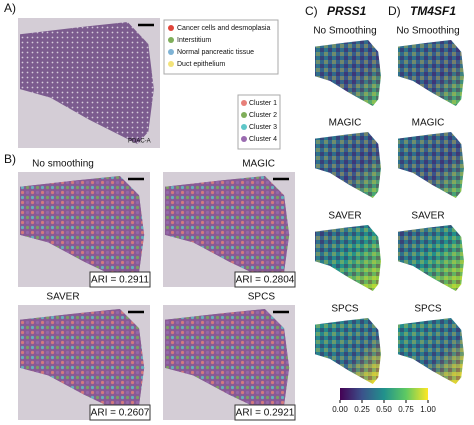 This screenshot has height=425, width=474. I want to click on ari-text: ARI = 0.2911, so click(120, 280).